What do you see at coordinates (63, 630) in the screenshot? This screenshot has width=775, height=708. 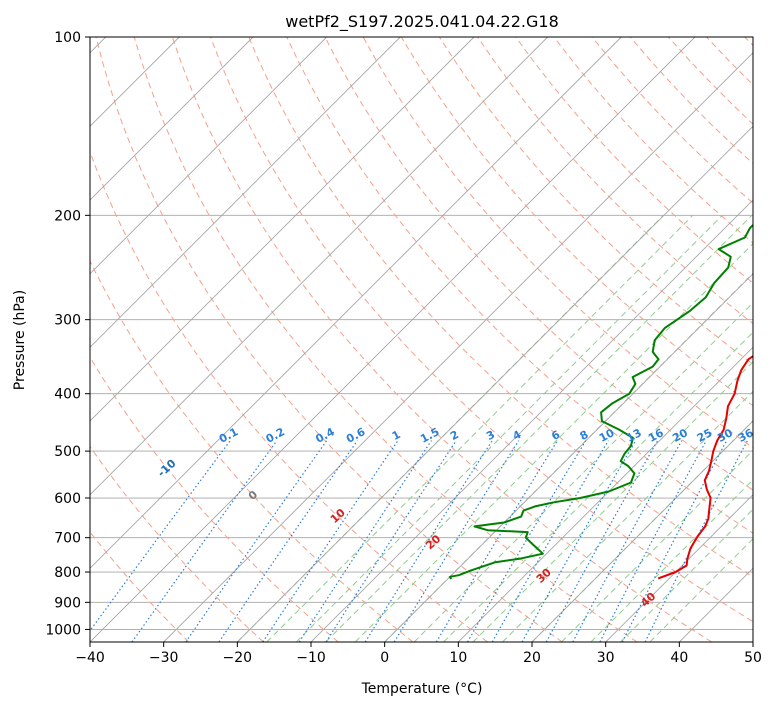 I see `y-tick-label: 1000` at bounding box center [63, 630].